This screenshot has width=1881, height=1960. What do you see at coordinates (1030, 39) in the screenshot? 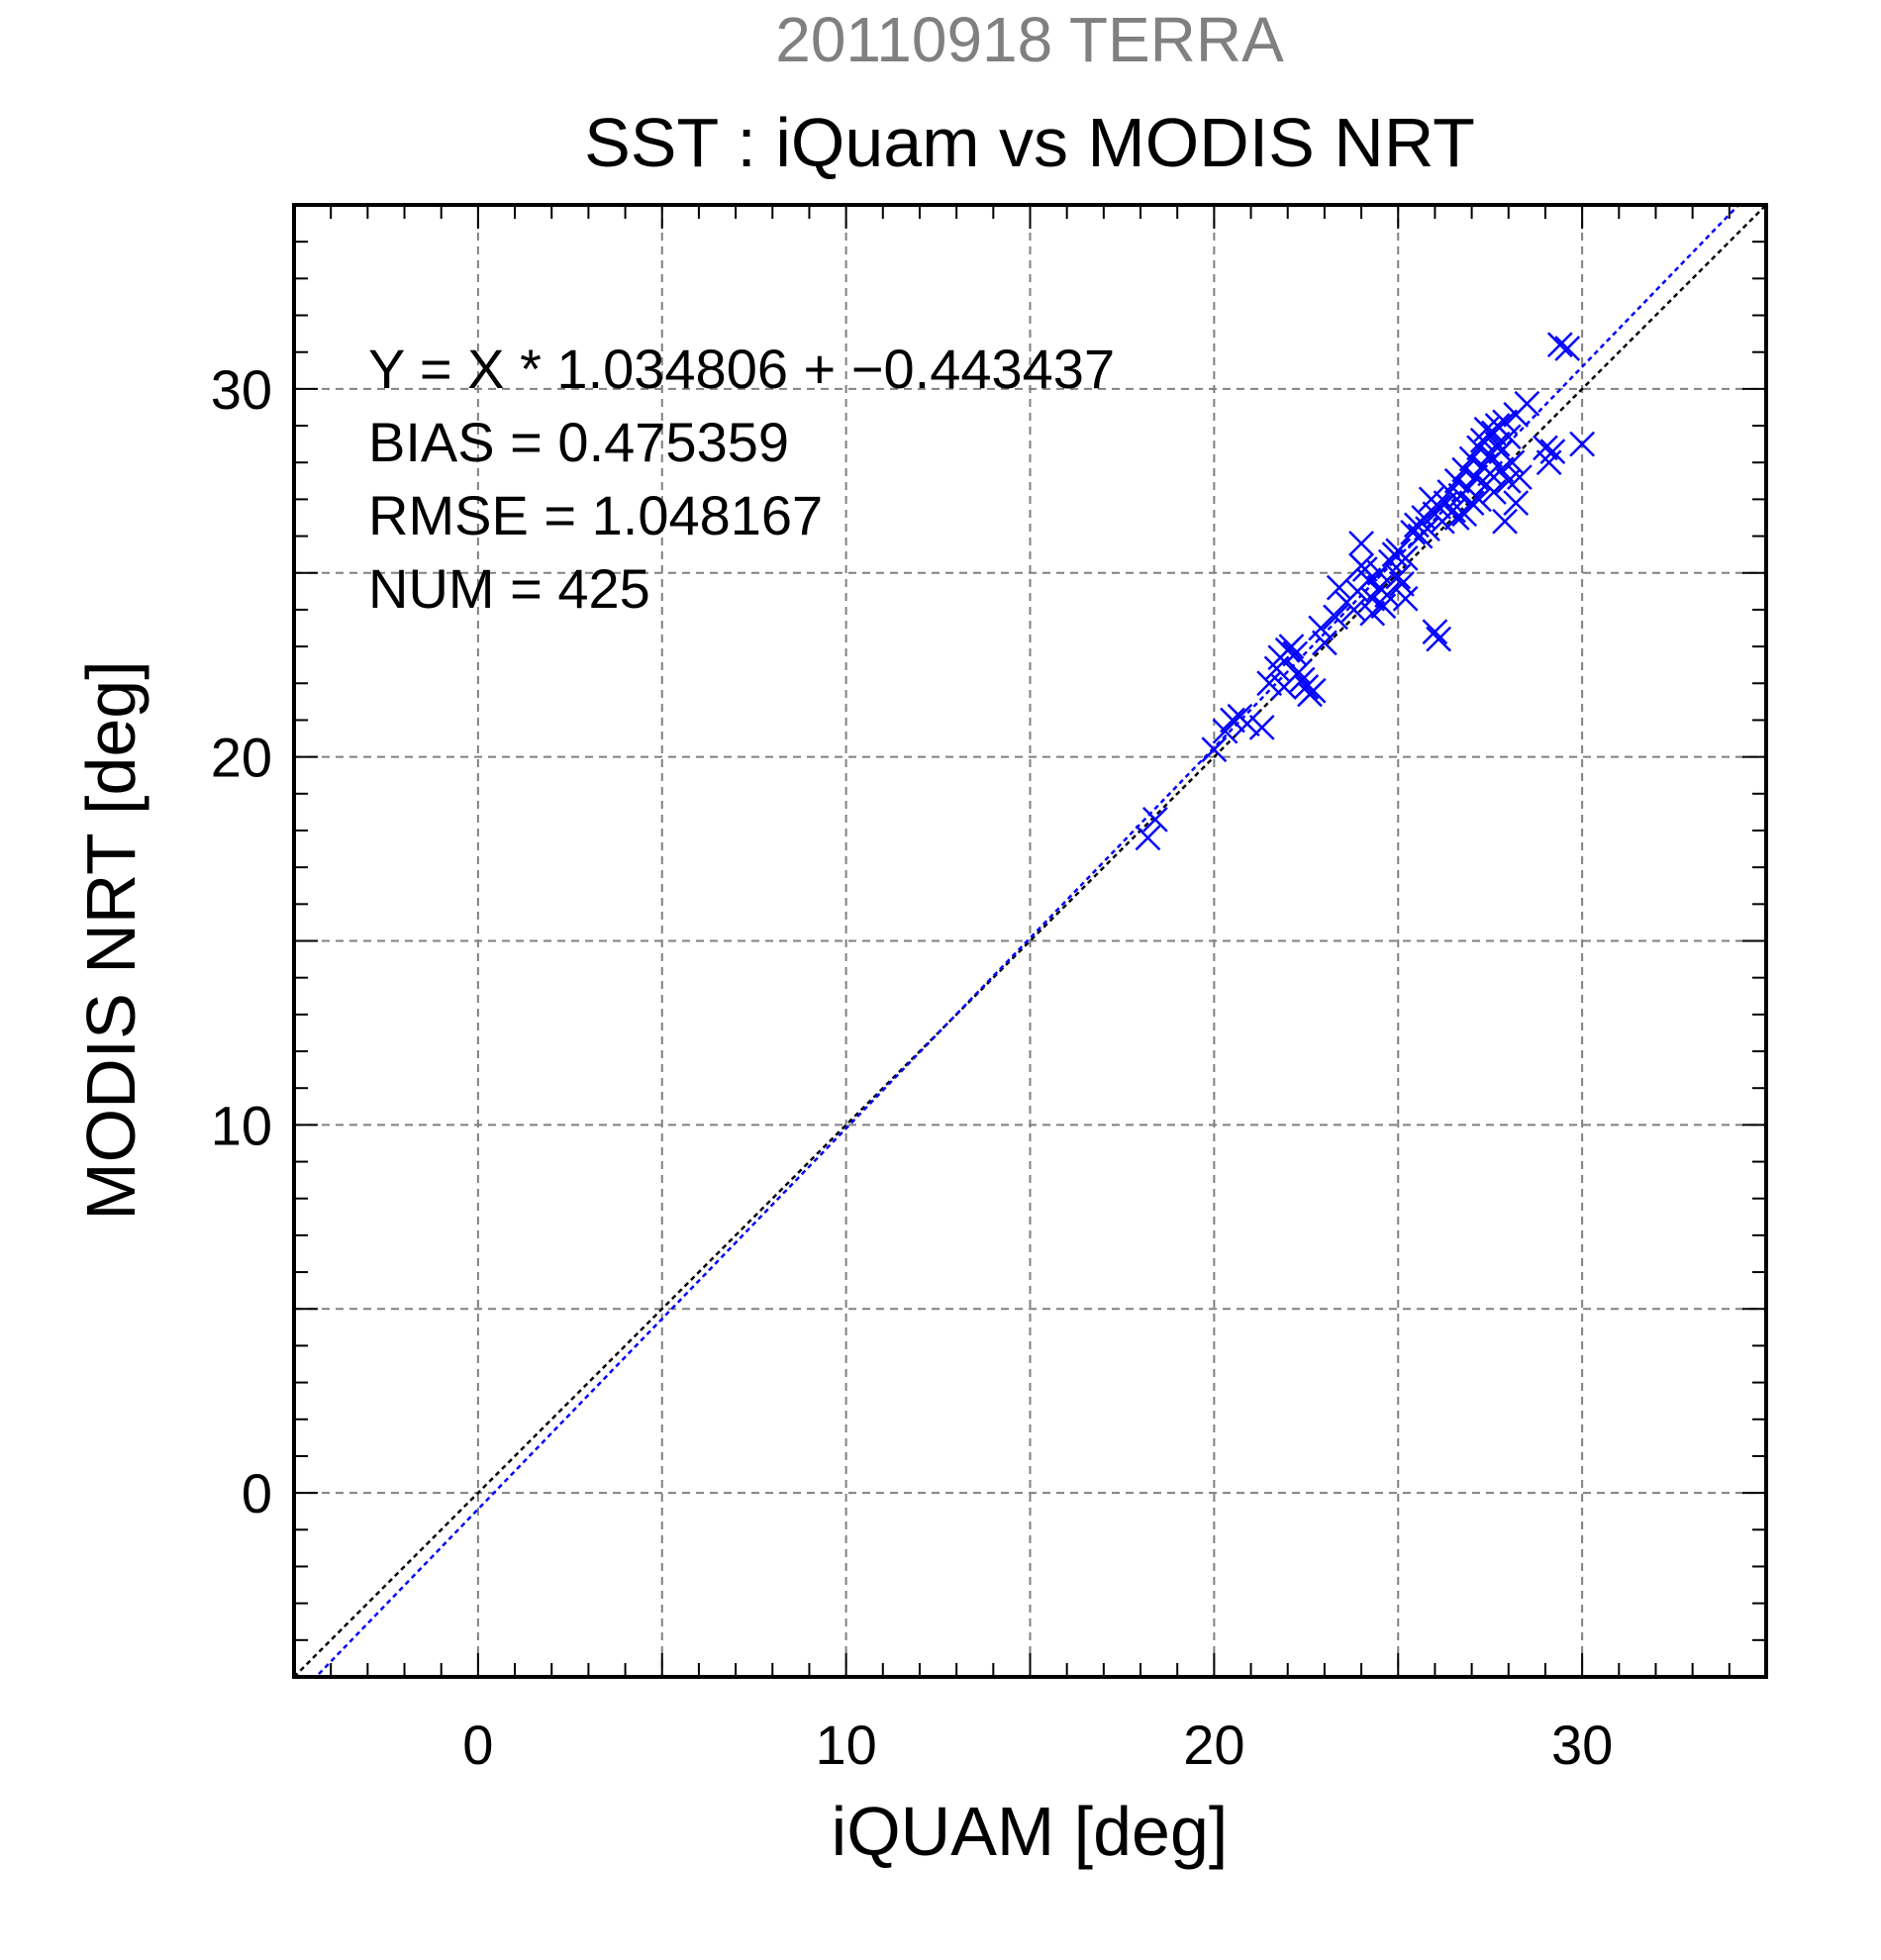
I see `chart-subtitle: 20110918 TERRA` at bounding box center [1030, 39].